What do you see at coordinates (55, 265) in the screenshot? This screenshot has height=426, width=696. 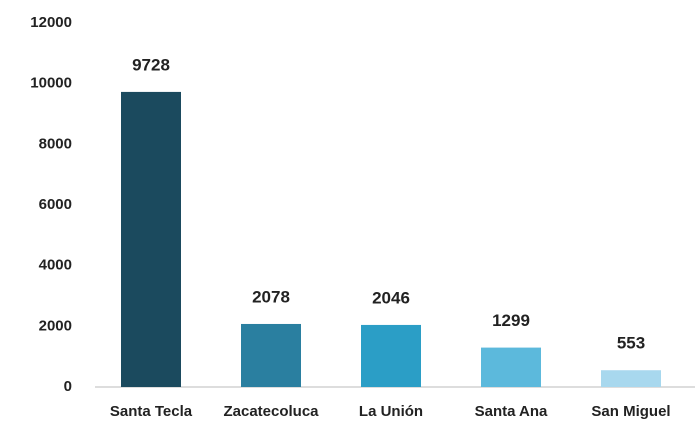 I see `y-tick-label: 4000` at bounding box center [55, 265].